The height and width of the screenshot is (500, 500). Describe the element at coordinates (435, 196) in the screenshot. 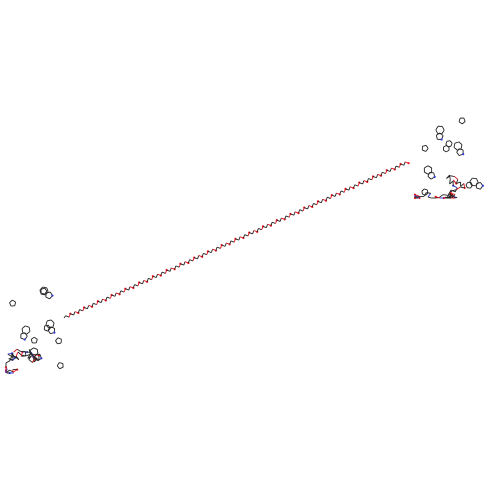

I see `oxygen-atom` at that location.